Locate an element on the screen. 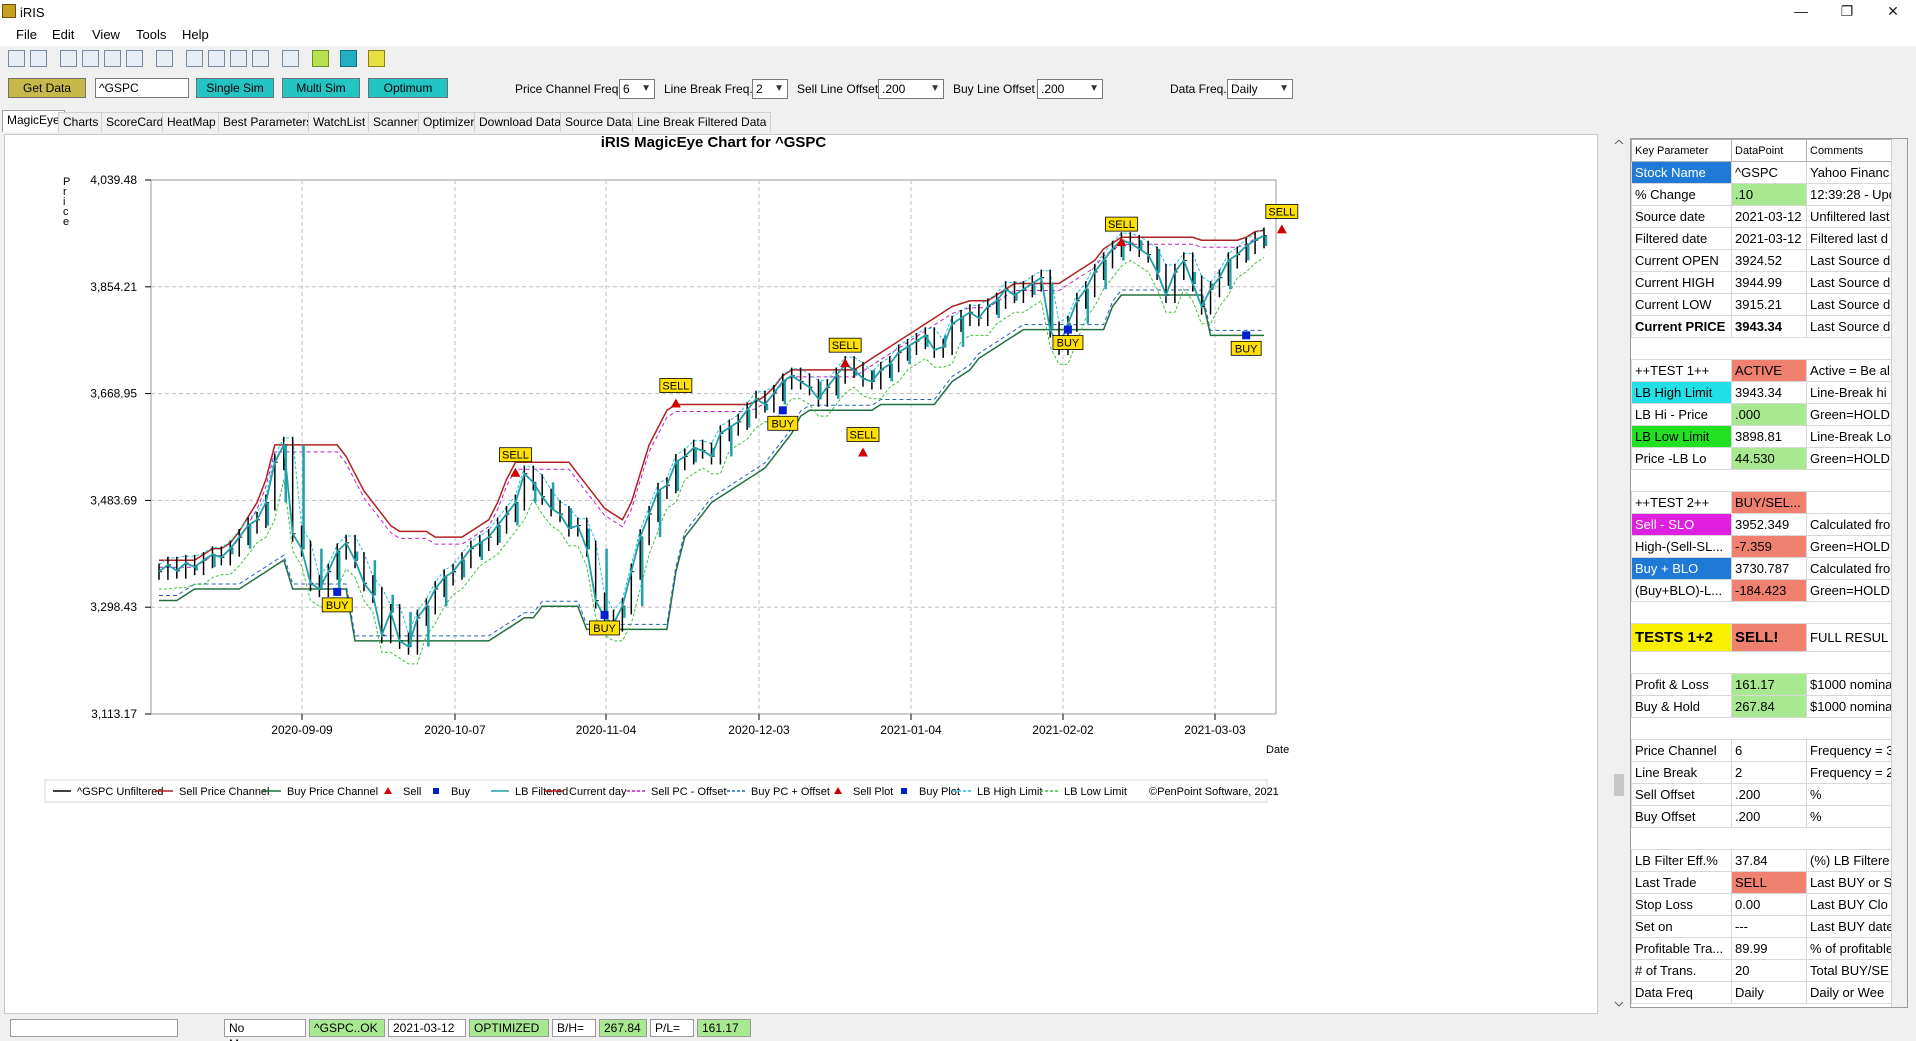 This screenshot has height=1041, width=1916. value-cell: 0.00 is located at coordinates (1769, 904).